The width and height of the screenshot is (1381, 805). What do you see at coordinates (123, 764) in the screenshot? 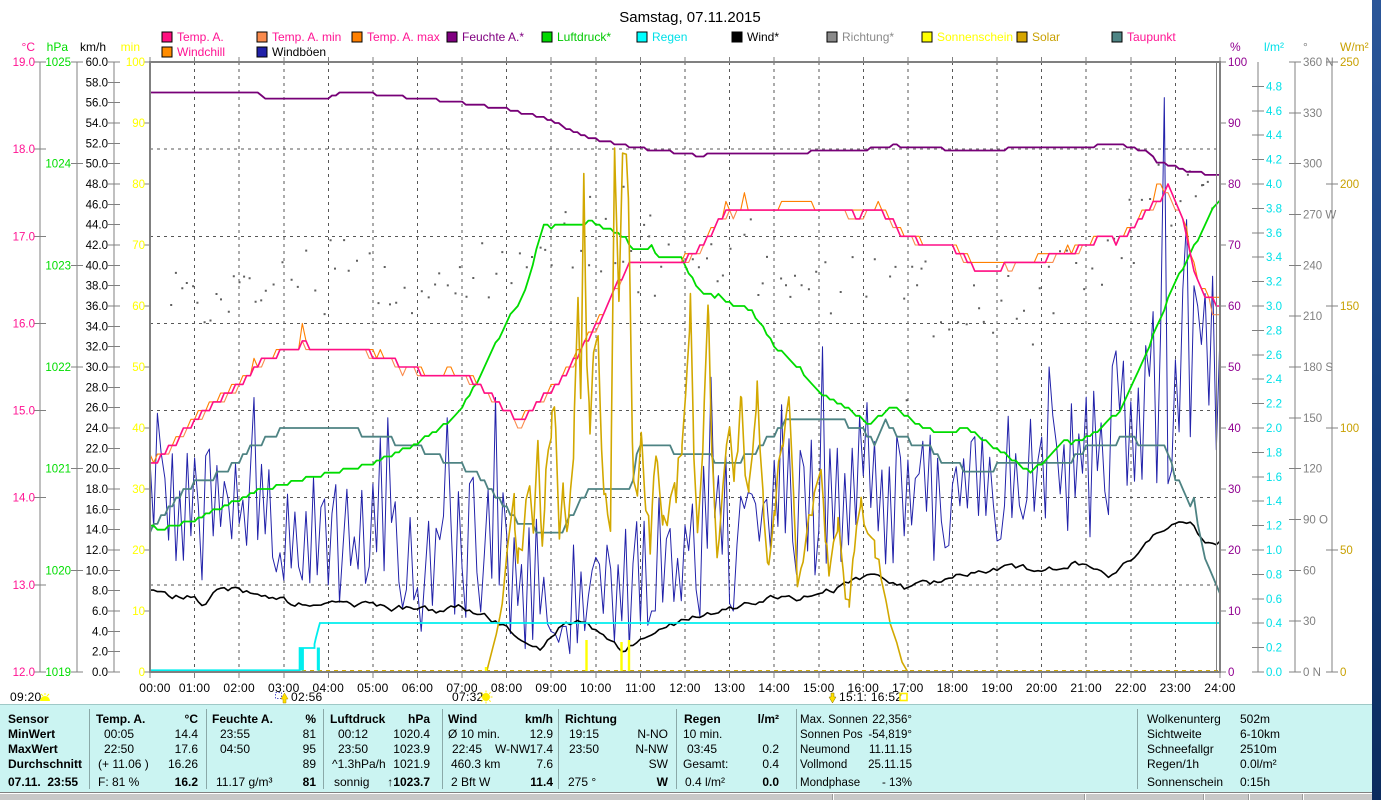
I see `svg-text: (+ 11.06 )` at bounding box center [123, 764].